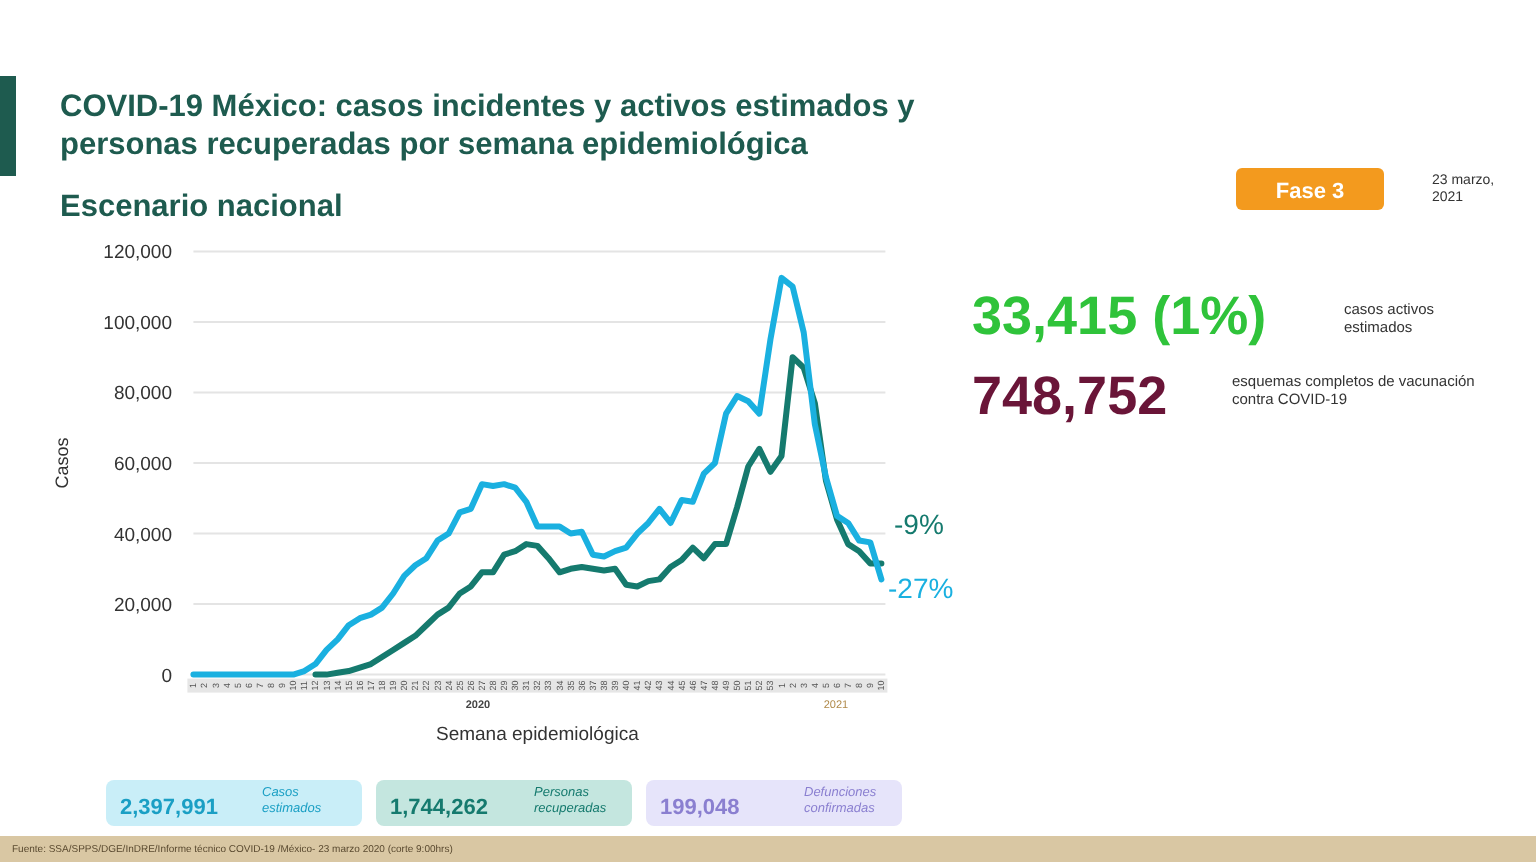 The width and height of the screenshot is (1536, 862). I want to click on y-tick-label: 60,000, so click(142, 465).